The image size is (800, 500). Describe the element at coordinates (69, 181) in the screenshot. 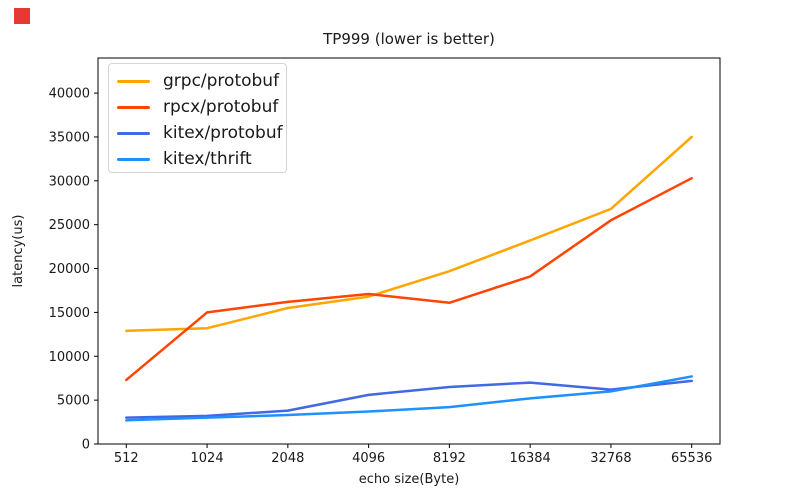

I see `y-tick-label: 30000` at that location.